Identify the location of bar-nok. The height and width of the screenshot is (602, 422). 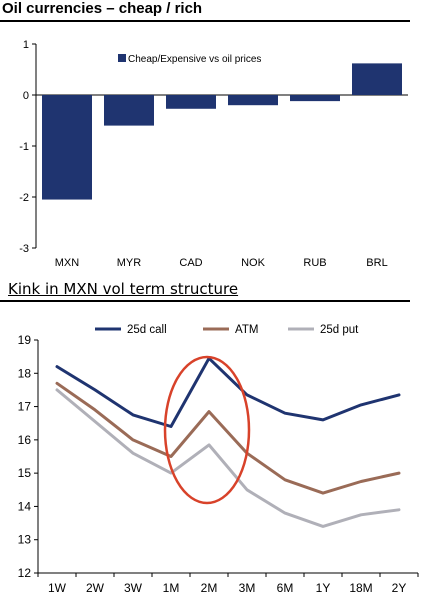
(253, 100).